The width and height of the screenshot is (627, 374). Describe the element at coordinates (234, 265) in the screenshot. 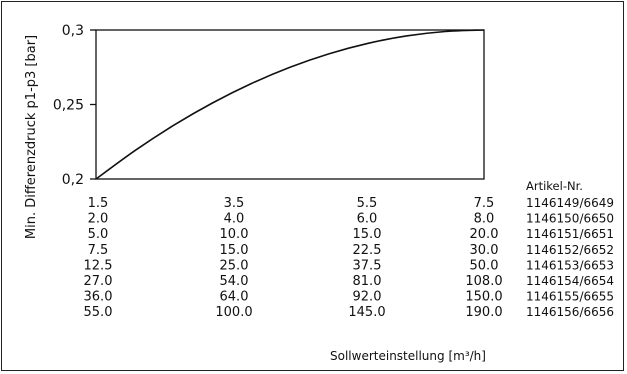

I see `x-value-label: 25.0` at that location.